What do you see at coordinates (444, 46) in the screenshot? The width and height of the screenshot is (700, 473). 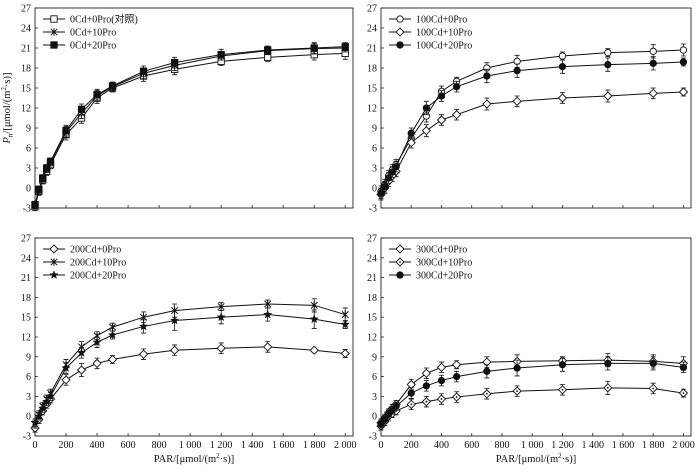 I see `legend-label: 100Cd+20Pro` at bounding box center [444, 46].